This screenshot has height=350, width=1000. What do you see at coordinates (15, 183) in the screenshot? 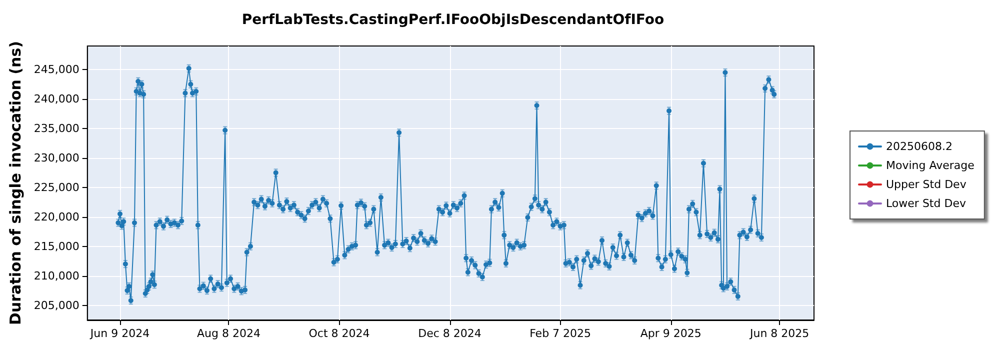
I see `y-axis-title: Duration of single invocation (ns)` at bounding box center [15, 183].